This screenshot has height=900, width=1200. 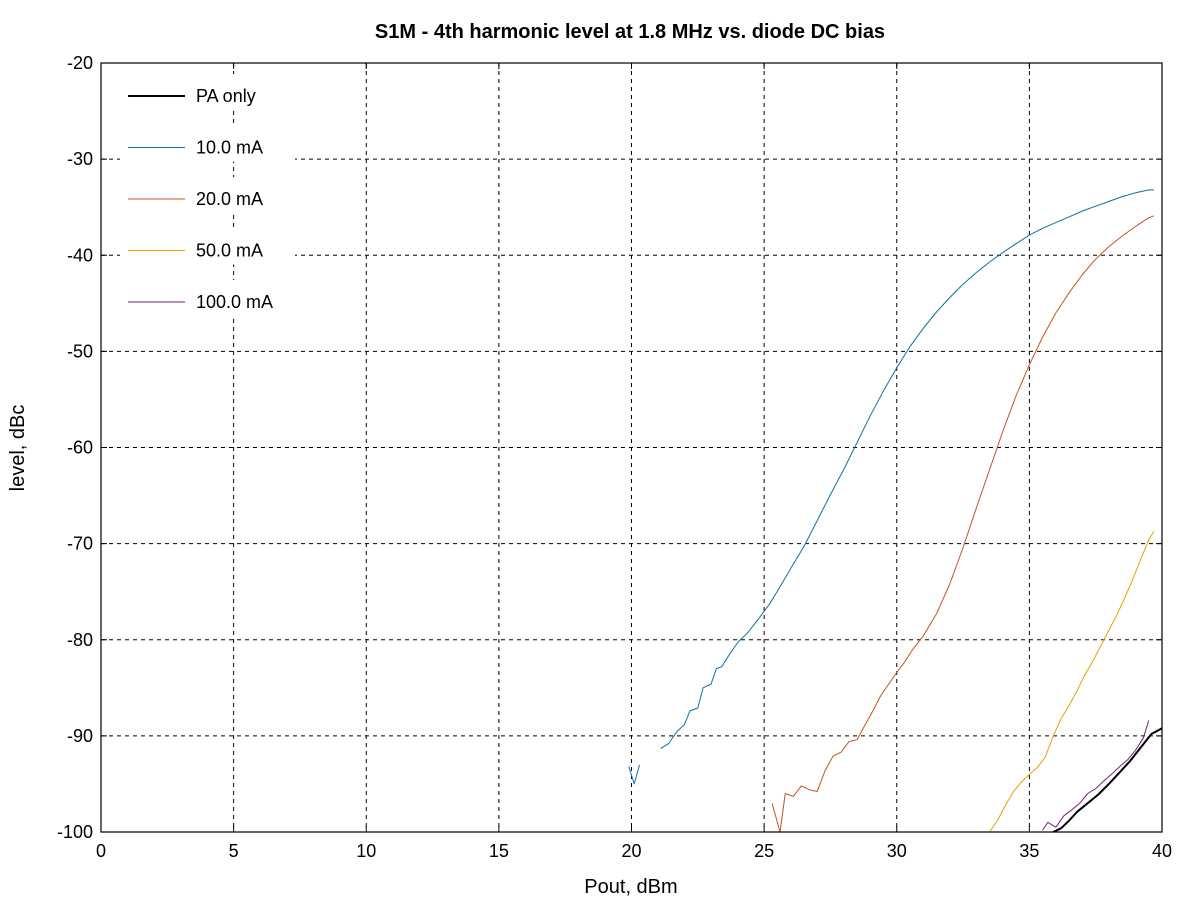 What do you see at coordinates (80, 736) in the screenshot?
I see `y-tick-label: -90` at bounding box center [80, 736].